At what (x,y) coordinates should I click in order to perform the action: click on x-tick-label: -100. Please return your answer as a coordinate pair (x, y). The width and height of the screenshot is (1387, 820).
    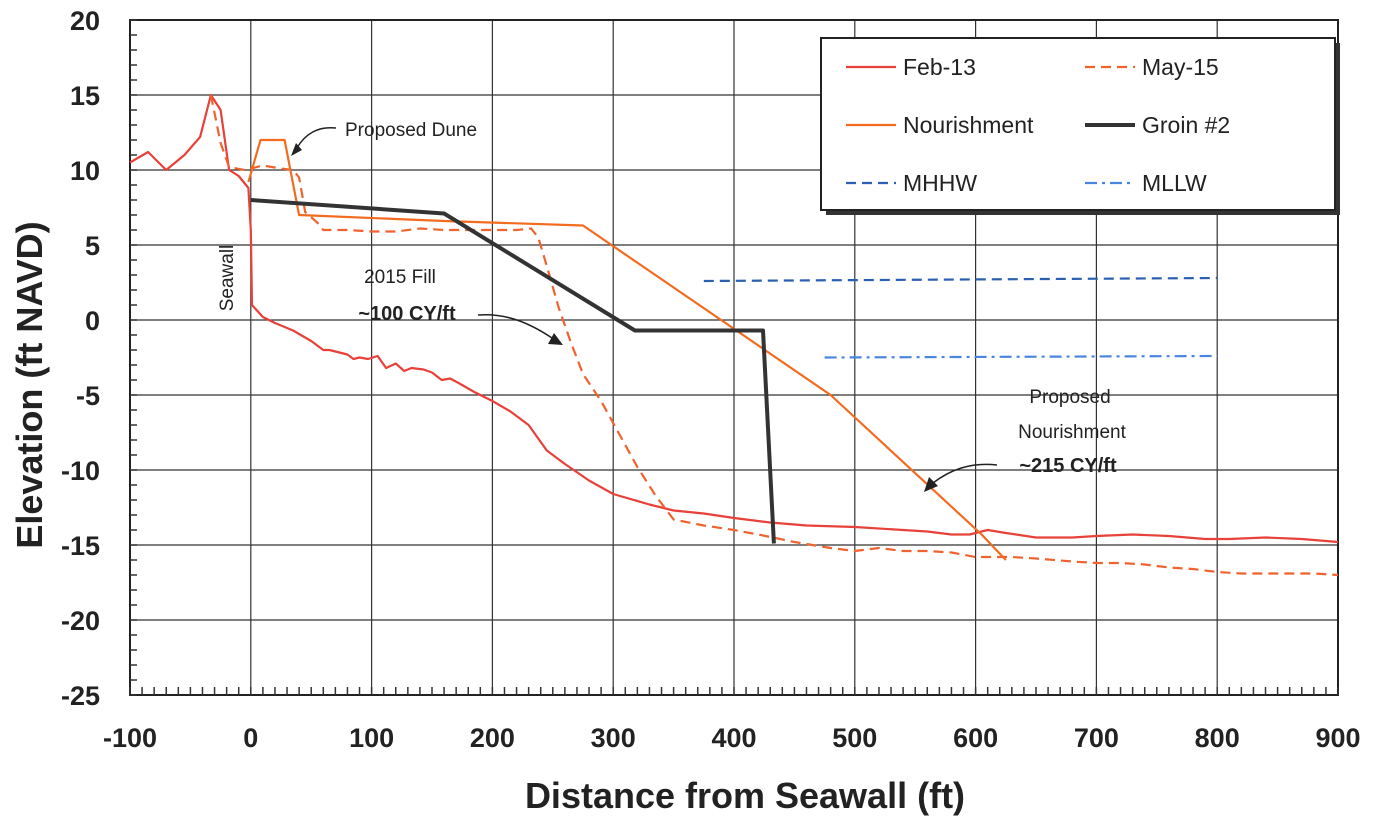
    Looking at the image, I should click on (130, 738).